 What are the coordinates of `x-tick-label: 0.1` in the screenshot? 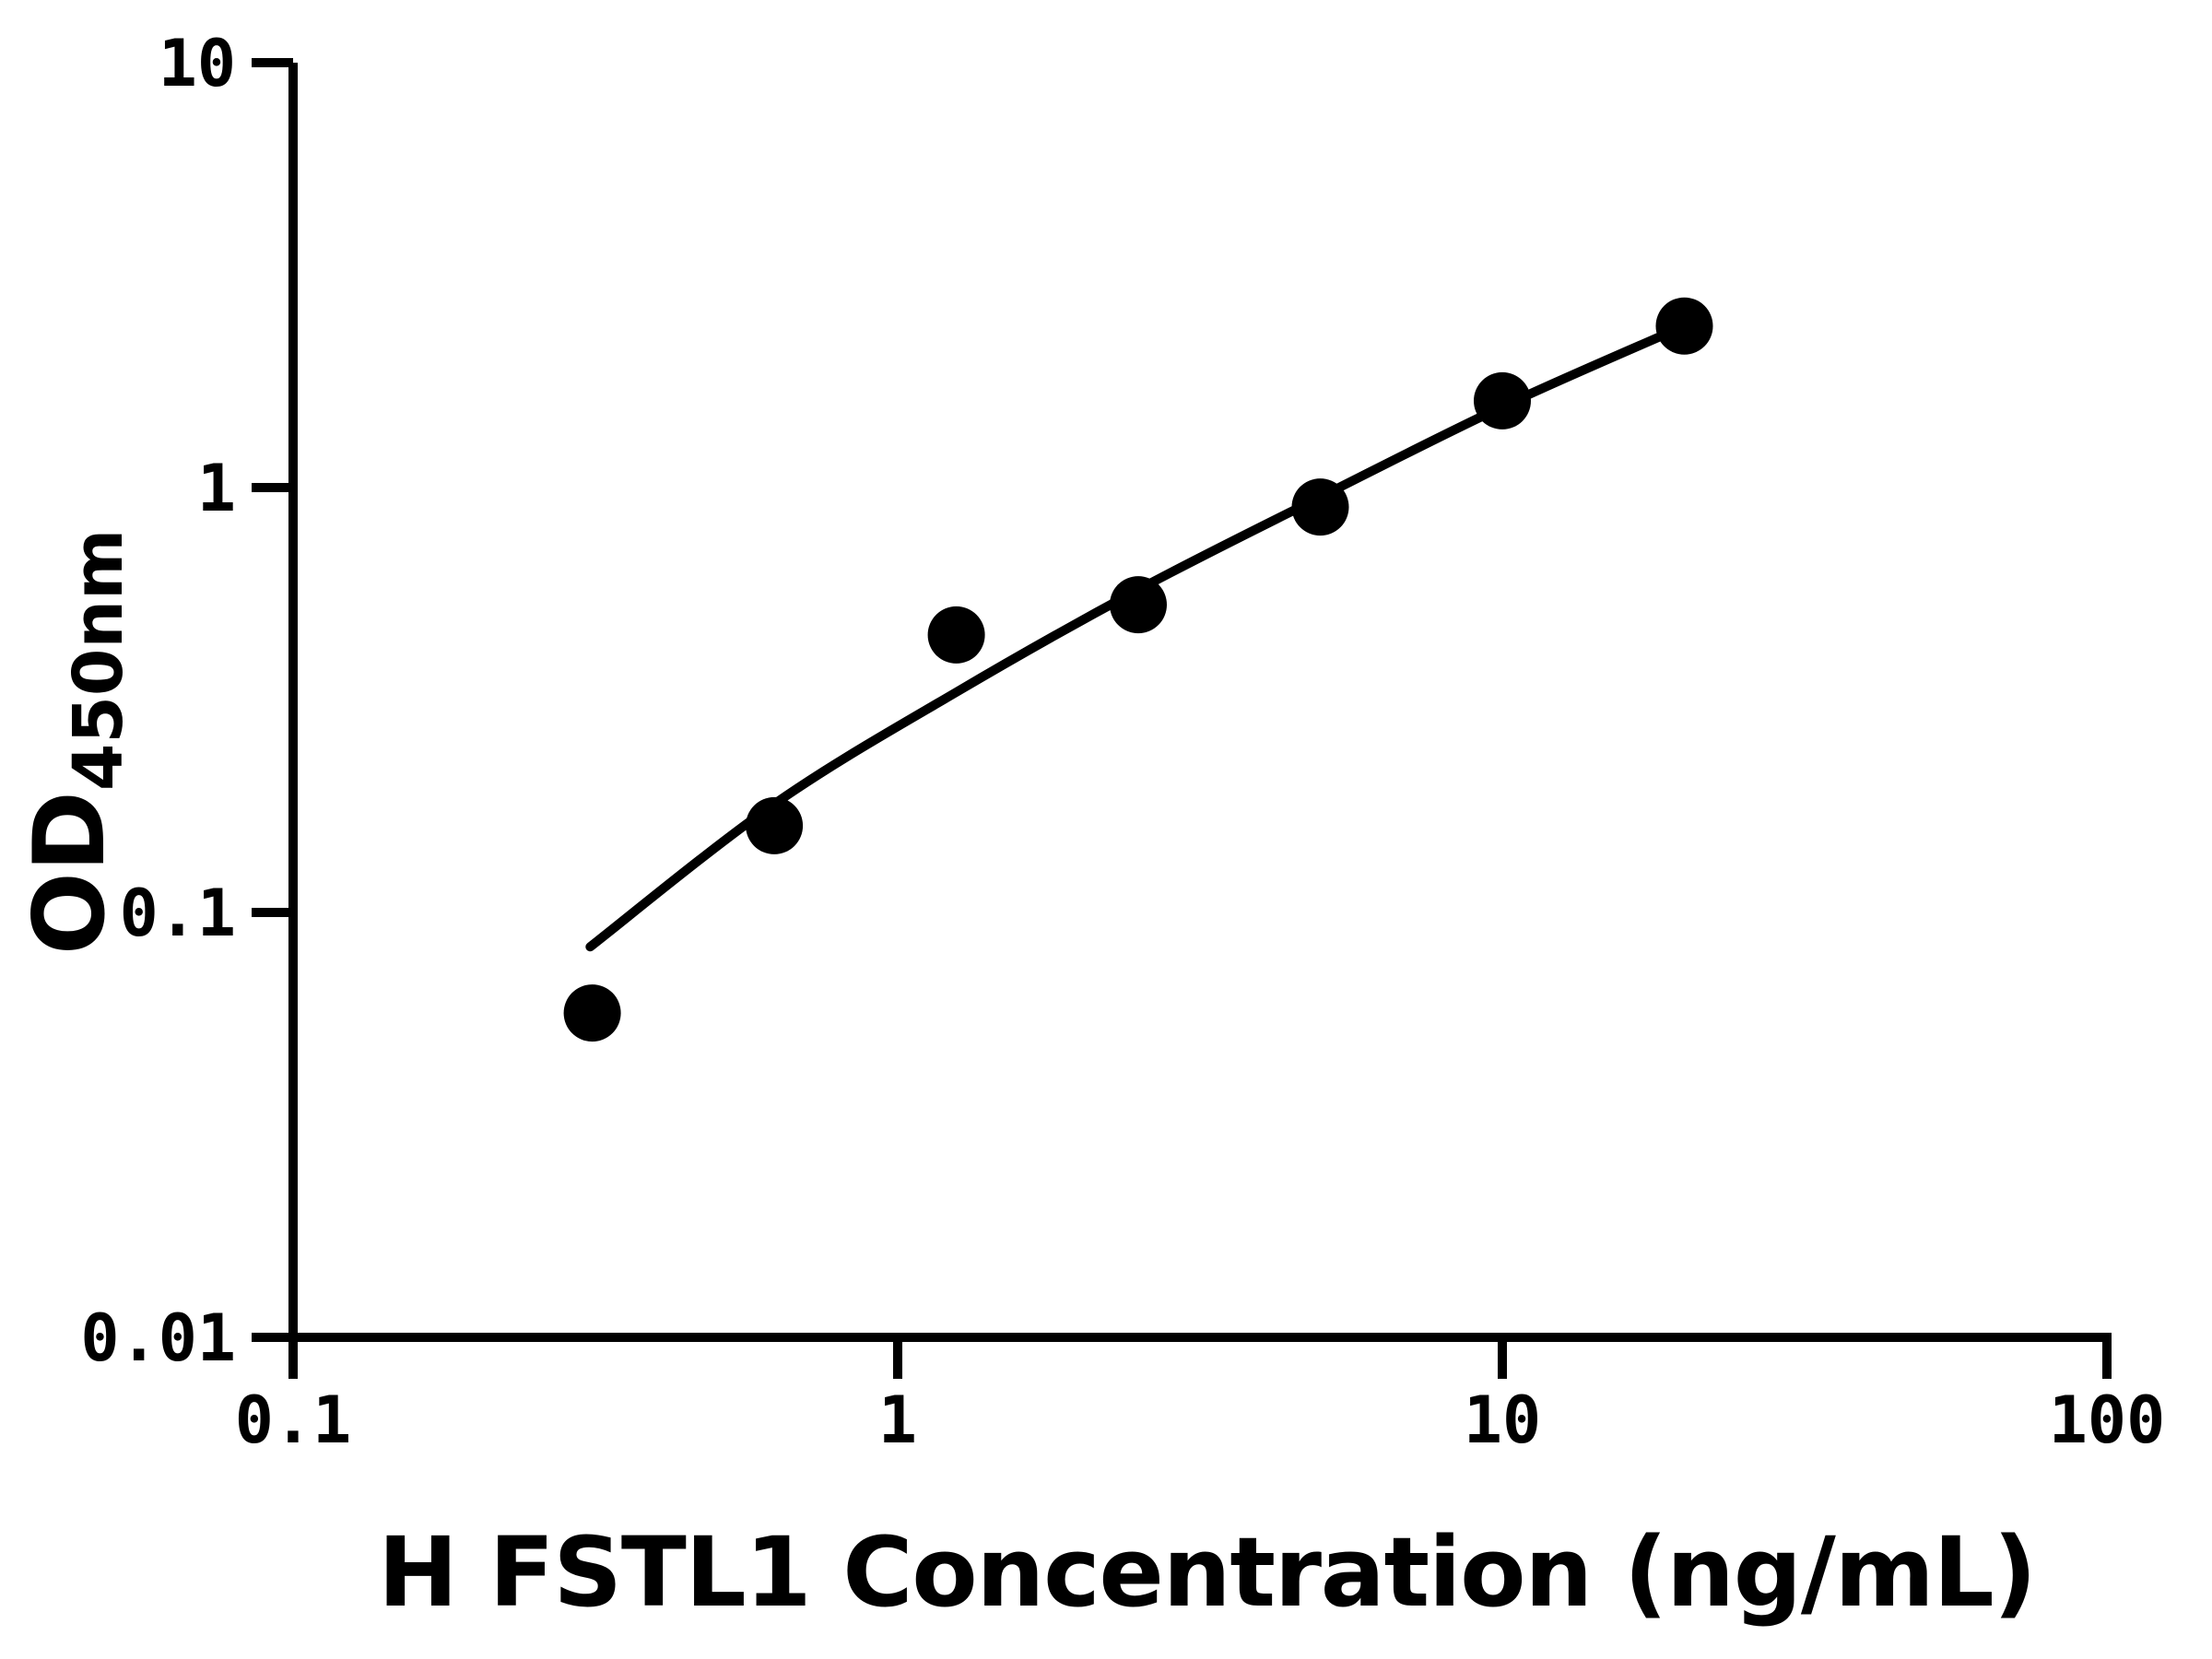 It's located at (293, 1420).